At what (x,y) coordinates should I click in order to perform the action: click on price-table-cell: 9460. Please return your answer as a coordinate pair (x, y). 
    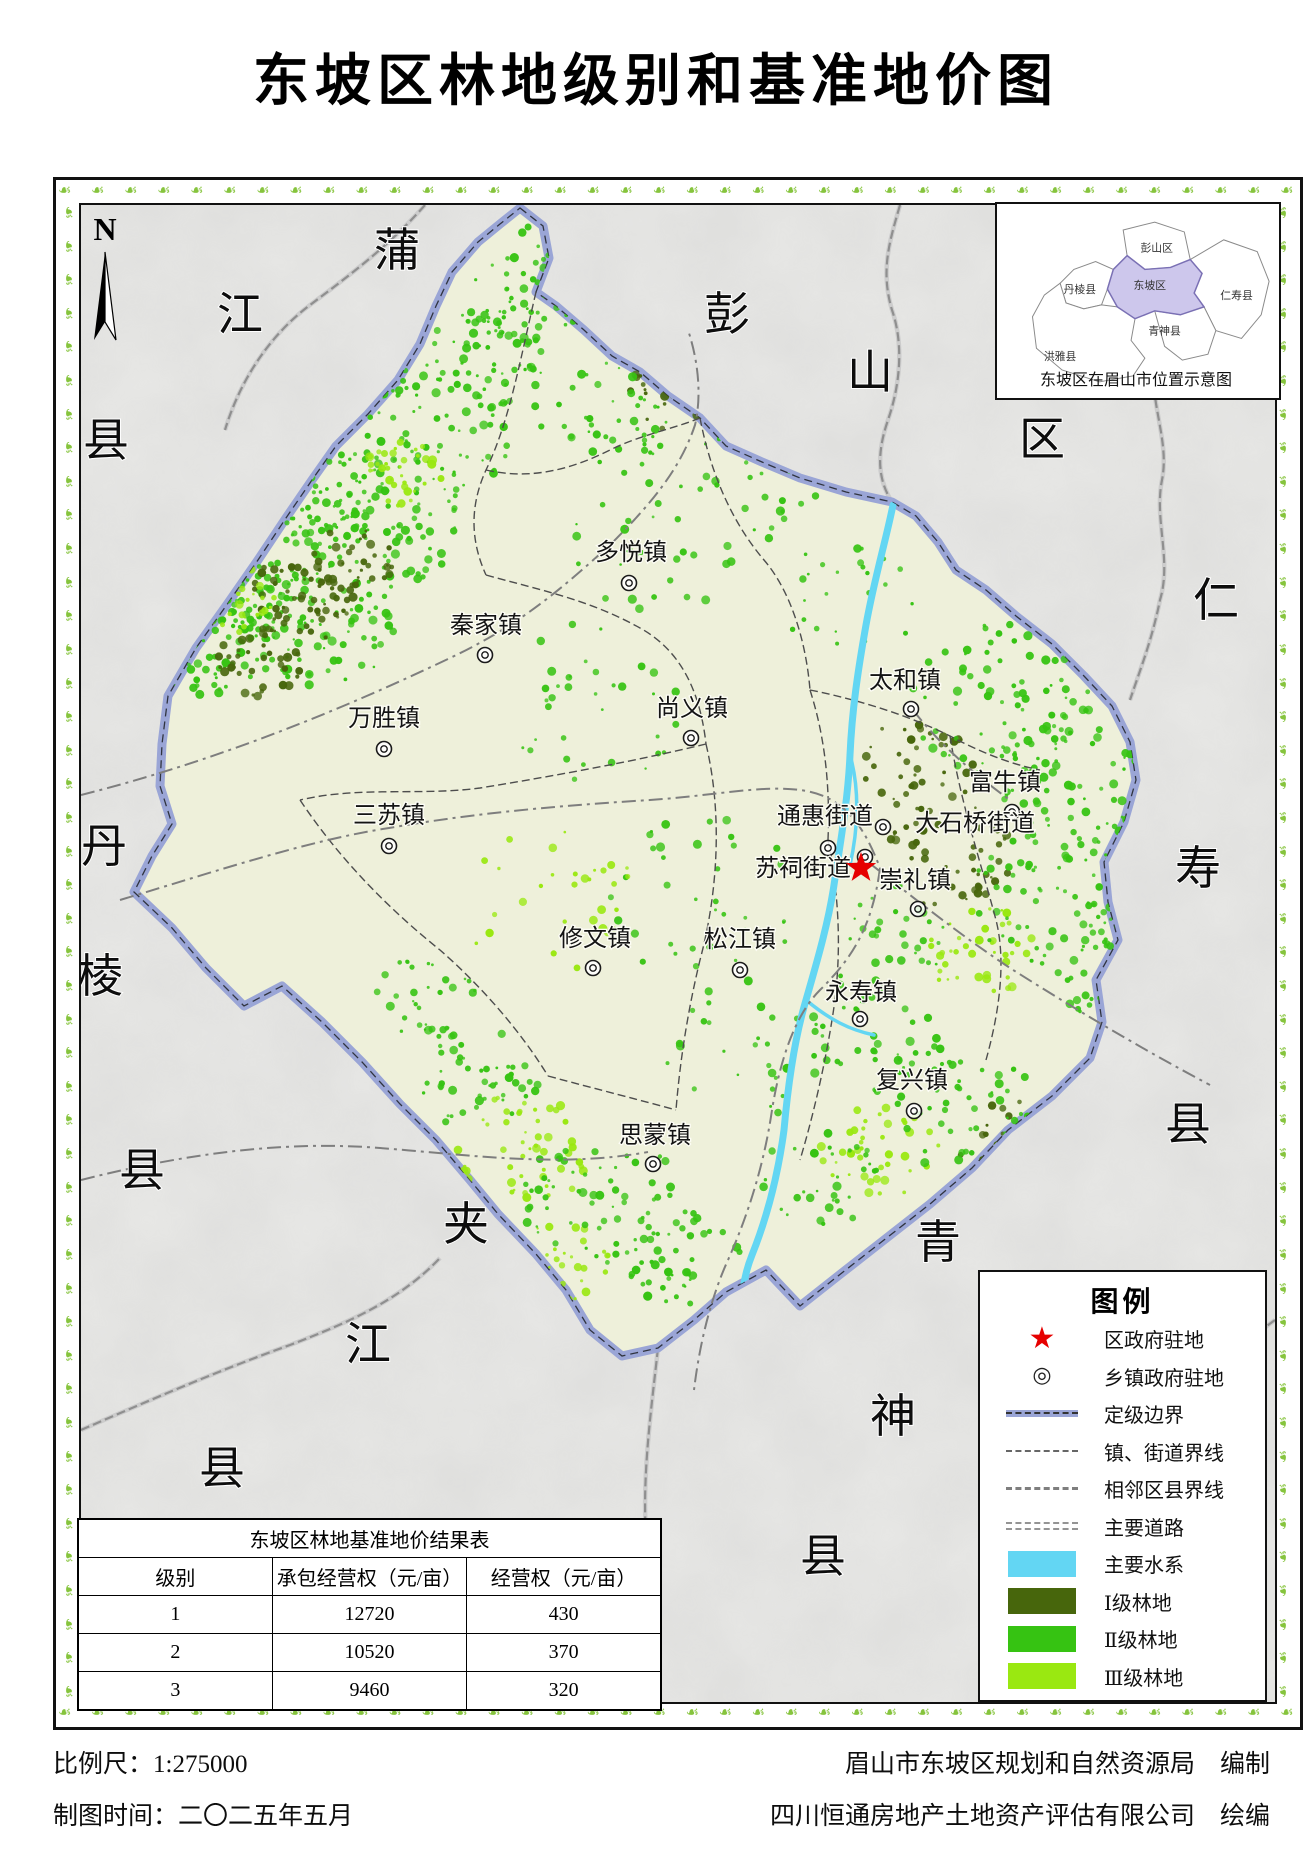
    Looking at the image, I should click on (369, 1691).